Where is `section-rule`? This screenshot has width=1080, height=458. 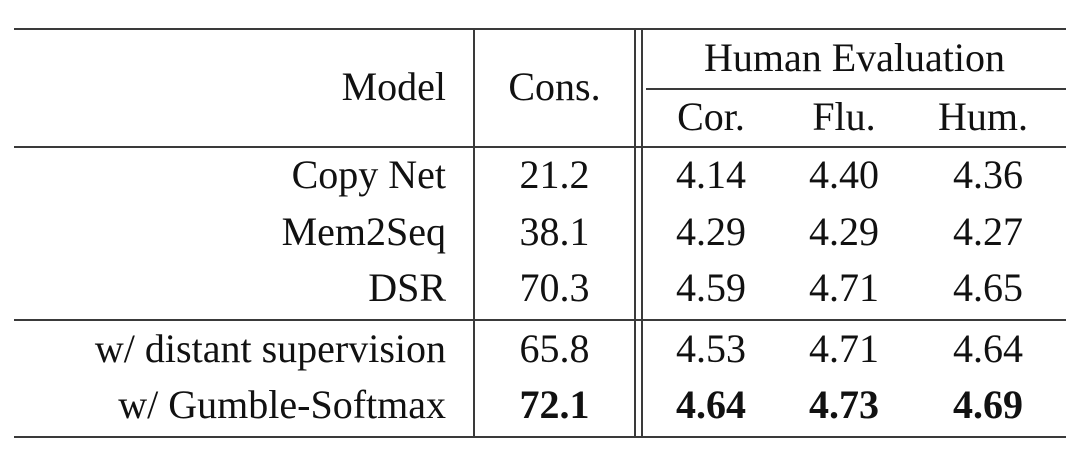 section-rule is located at coordinates (540, 320).